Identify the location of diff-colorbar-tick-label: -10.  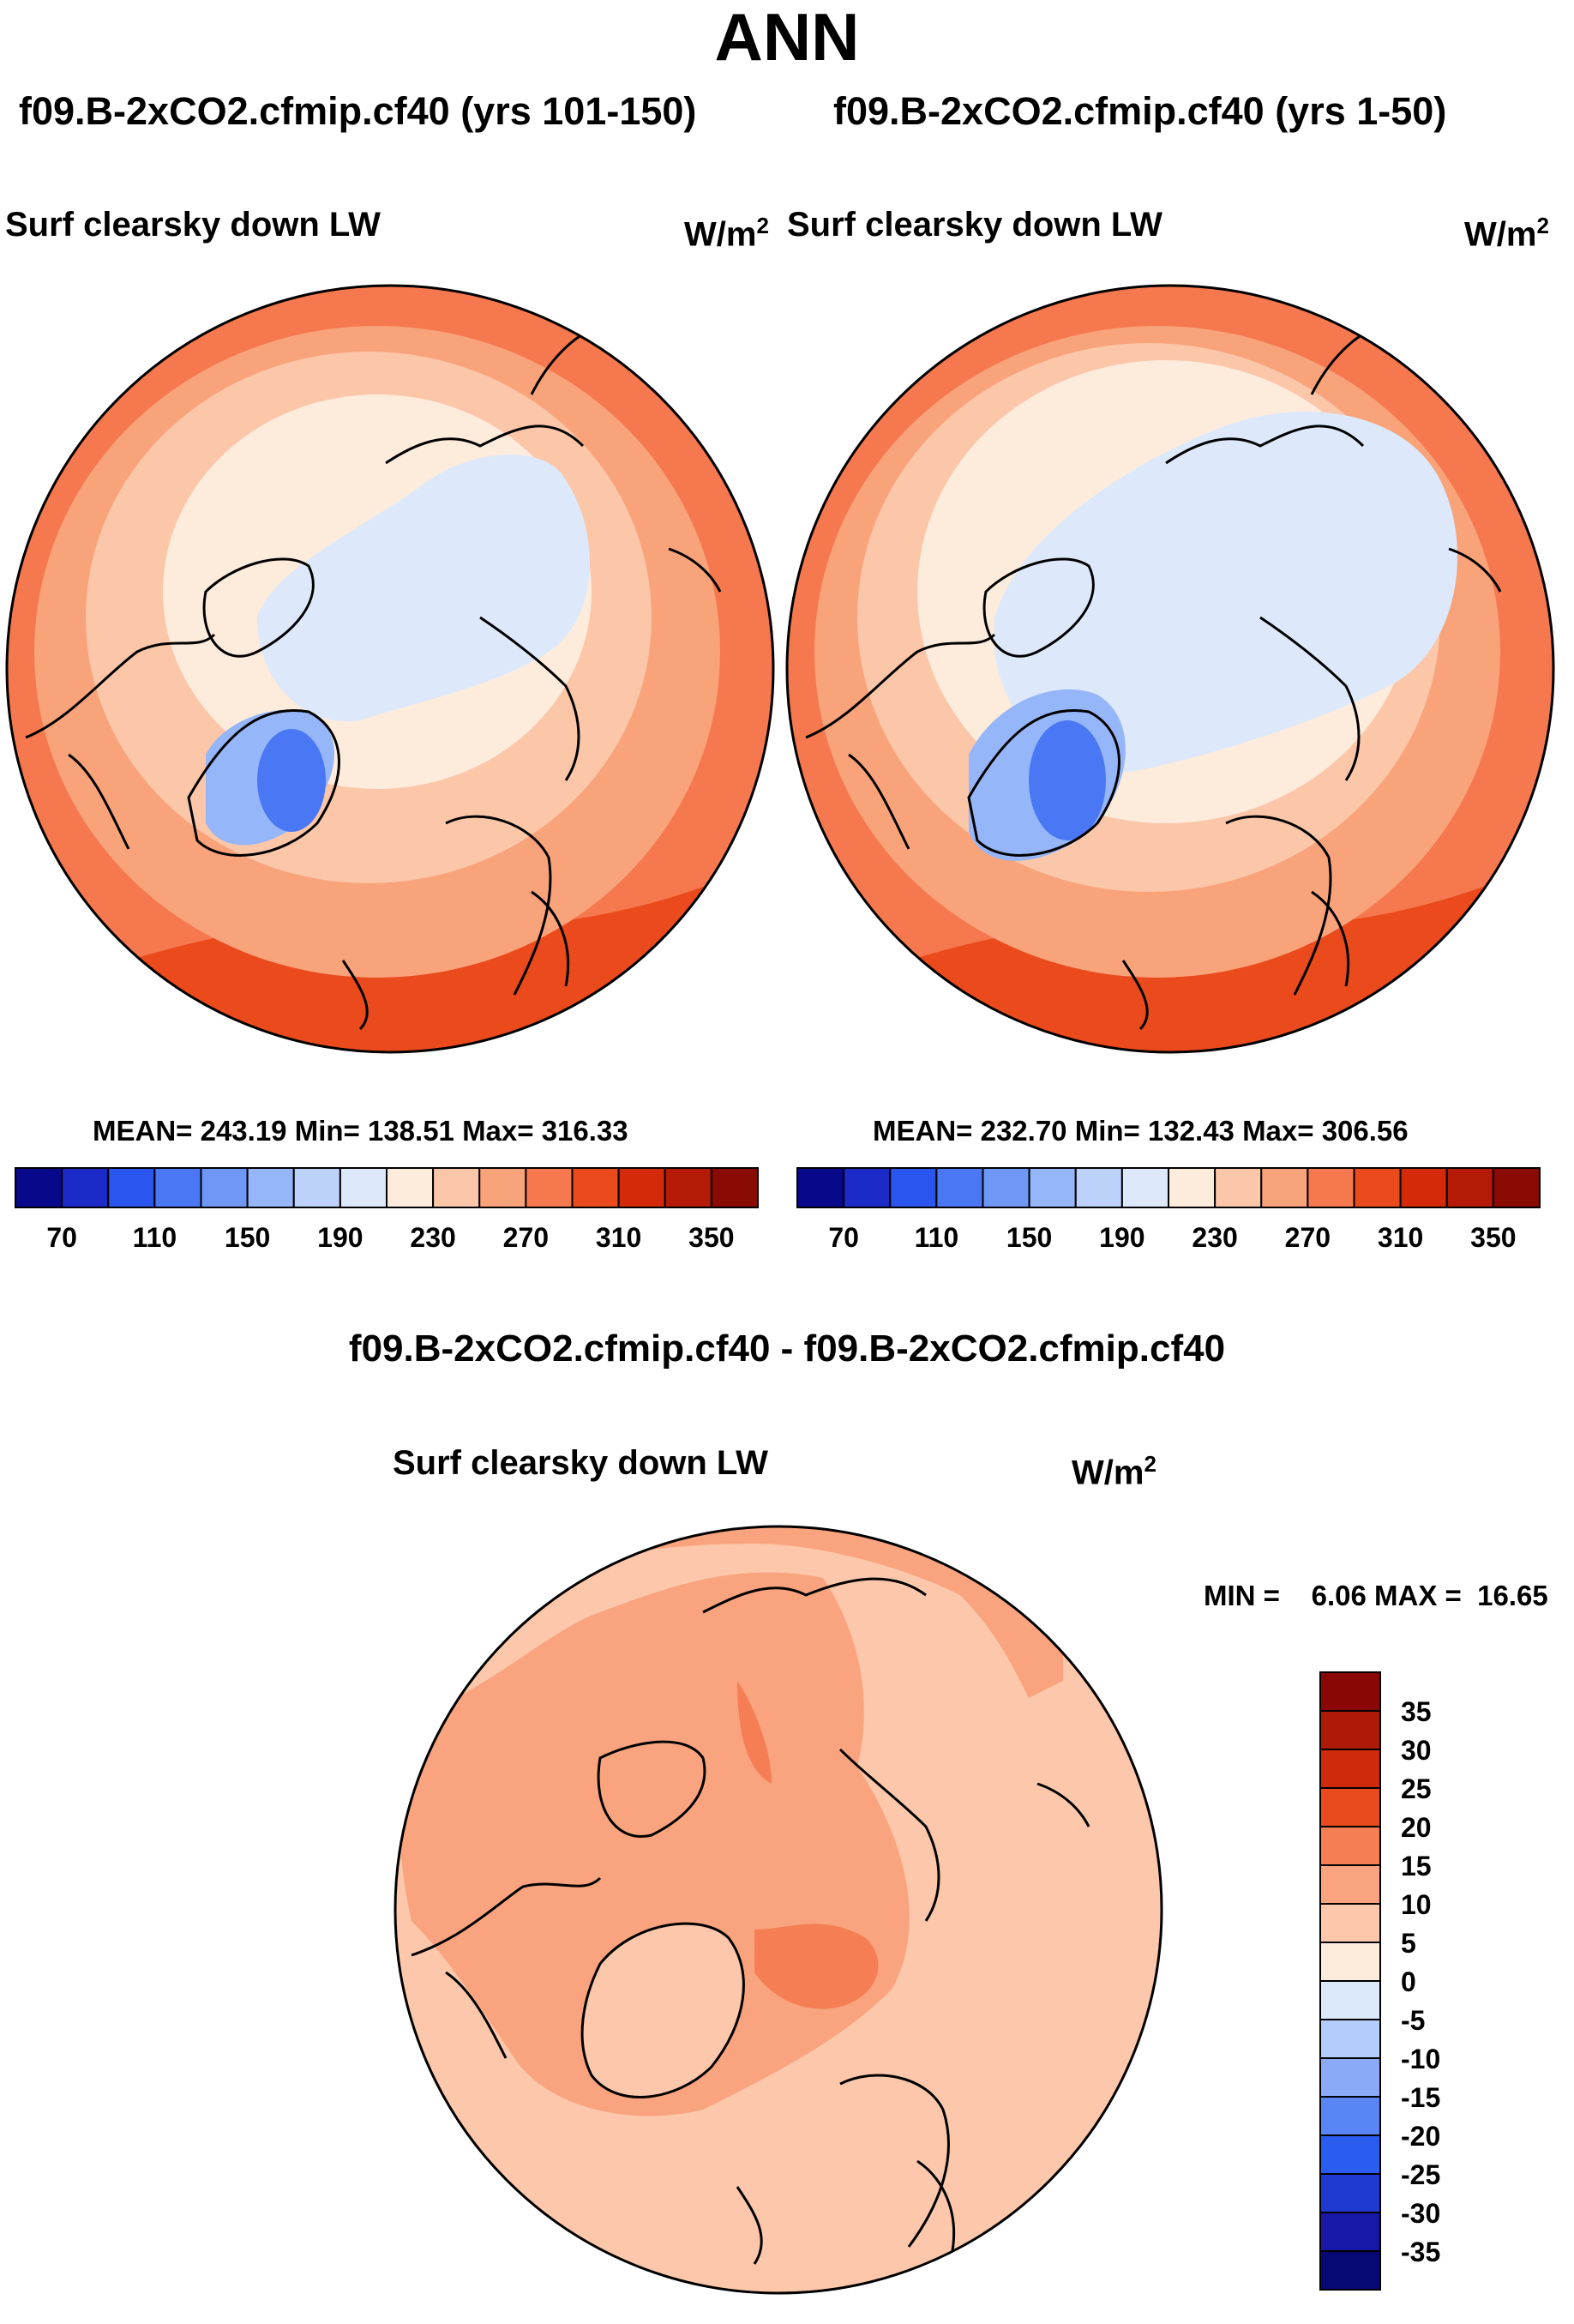
(1420, 2059).